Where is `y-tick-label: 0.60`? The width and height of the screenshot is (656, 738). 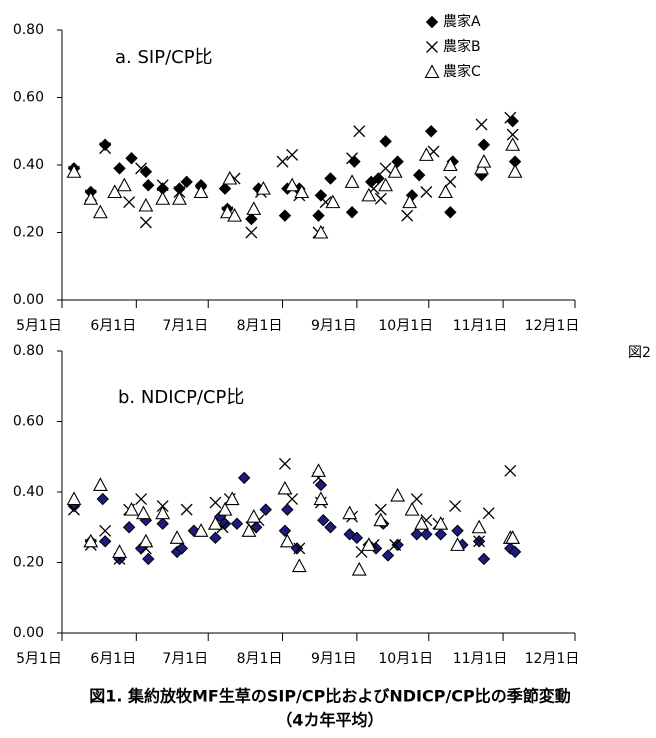
y-tick-label: 0.60 is located at coordinates (28, 422).